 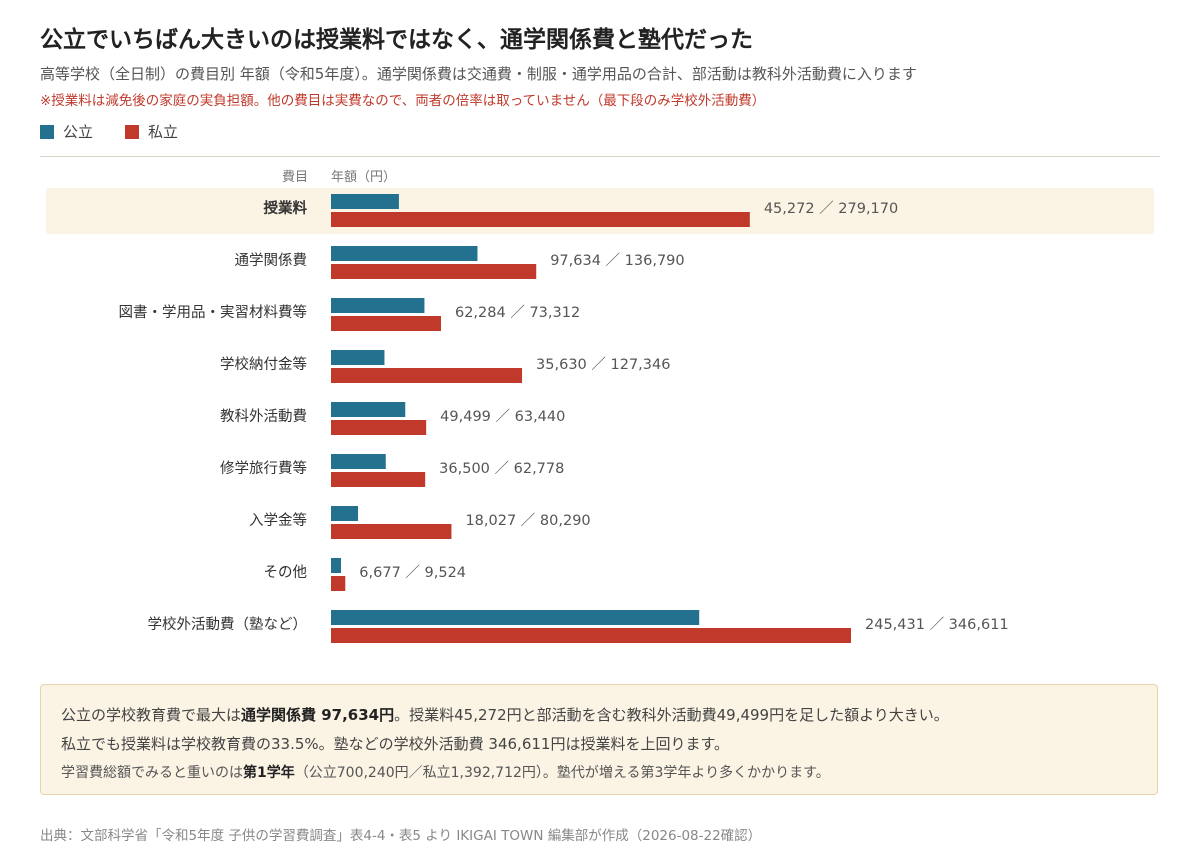 I want to click on legend-item-private: 私立, so click(x=151, y=131).